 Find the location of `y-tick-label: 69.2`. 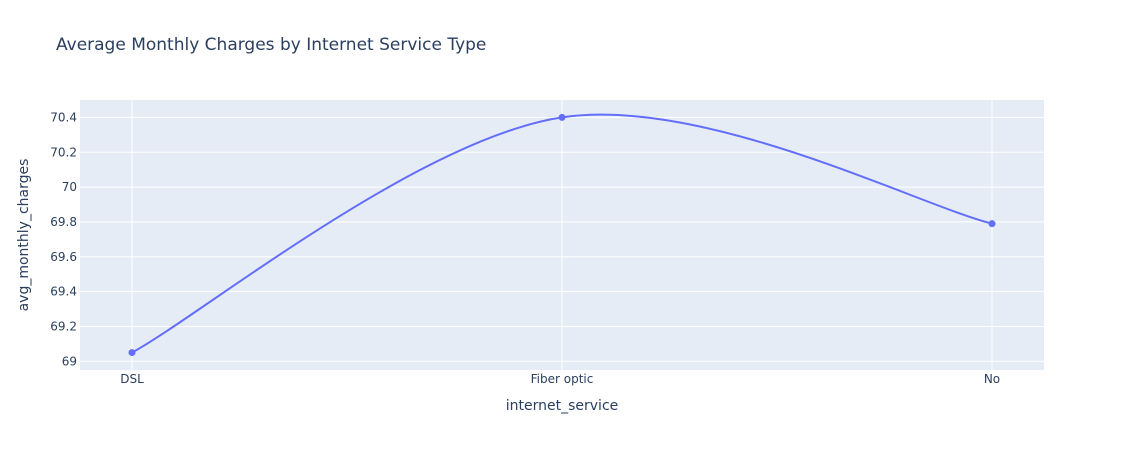

y-tick-label: 69.2 is located at coordinates (63, 326).